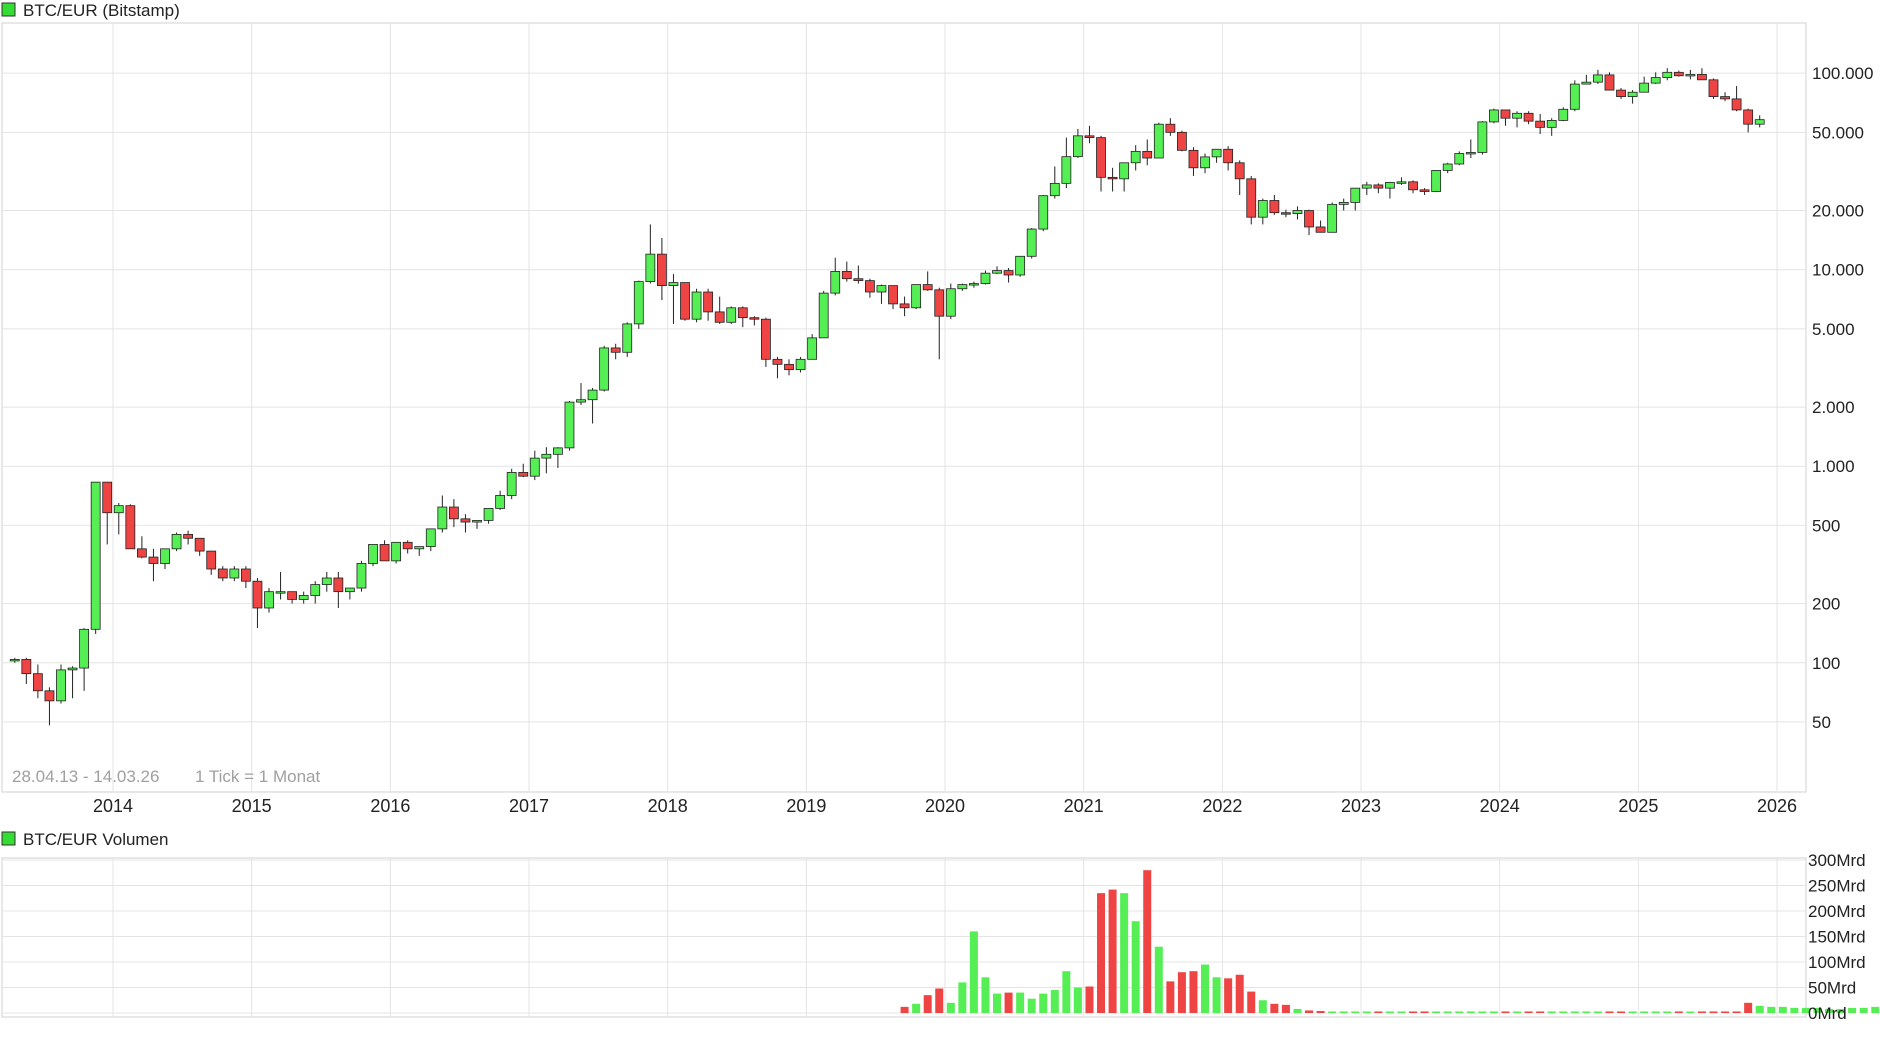 This screenshot has height=1042, width=1880. Describe the element at coordinates (1390, 941) in the screenshot. I see `volume-bars` at that location.